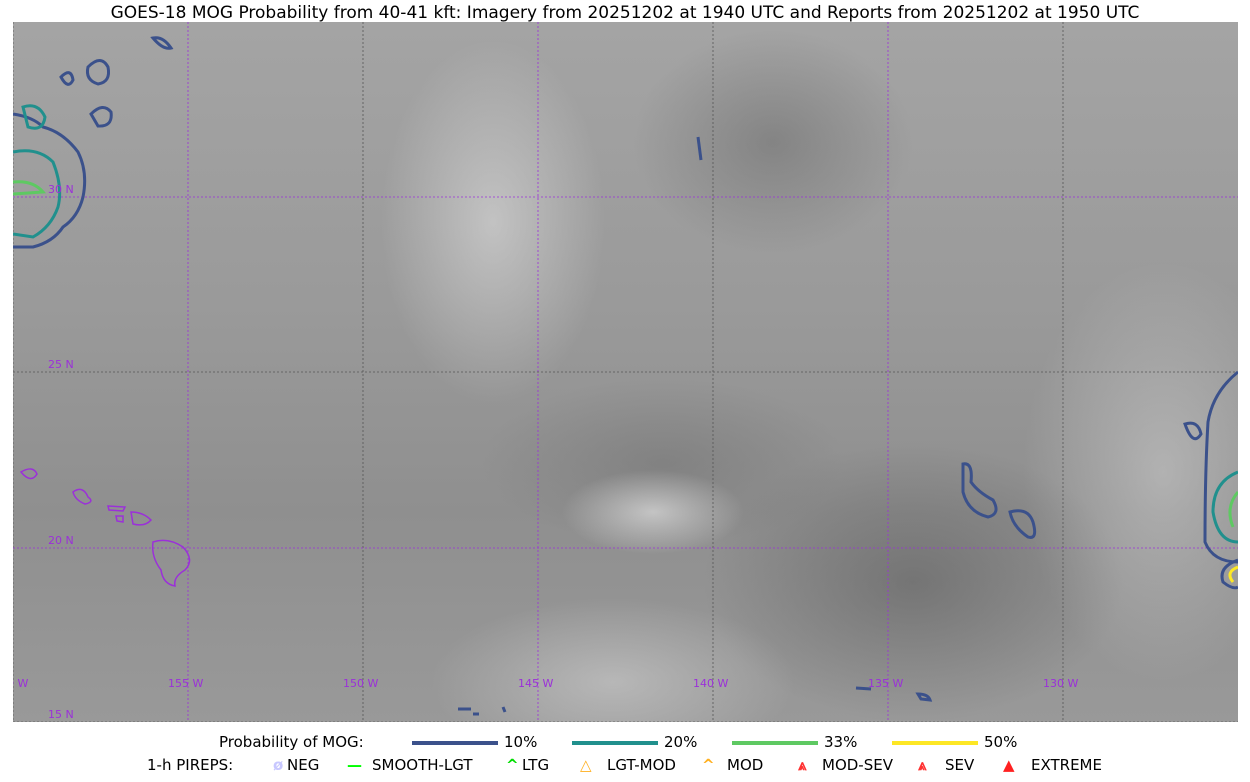 This screenshot has height=782, width=1250. I want to click on mod-sev-icon: ⩓, so click(802, 765).